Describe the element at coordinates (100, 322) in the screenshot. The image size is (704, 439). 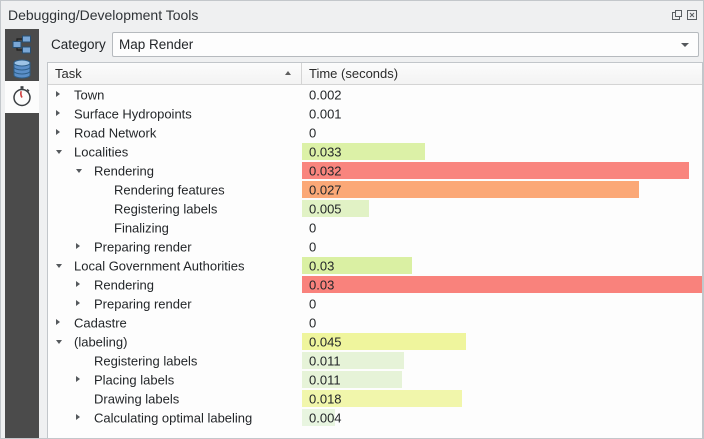
I see `task-label: Cadastre` at that location.